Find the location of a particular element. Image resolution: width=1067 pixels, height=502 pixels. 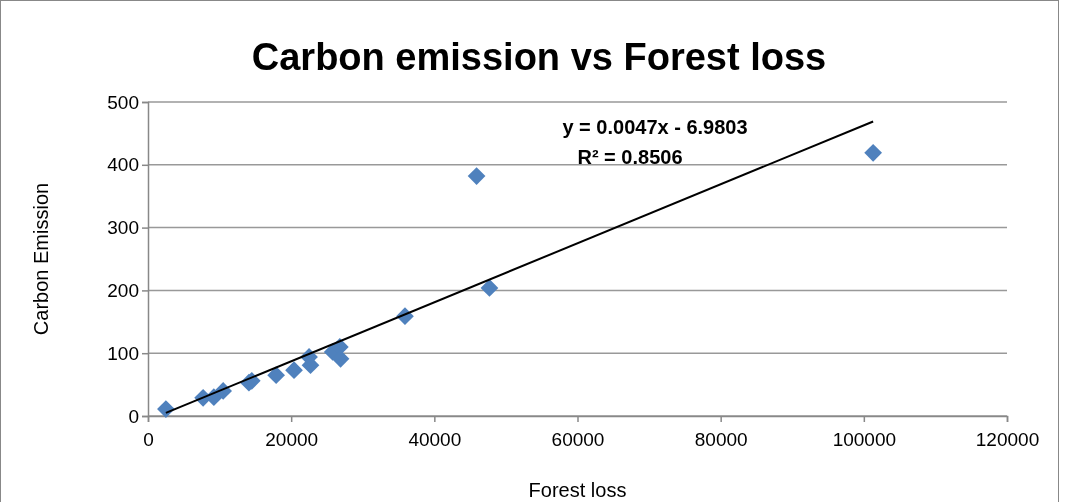

x-axis-title: Forest loss is located at coordinates (577, 490).